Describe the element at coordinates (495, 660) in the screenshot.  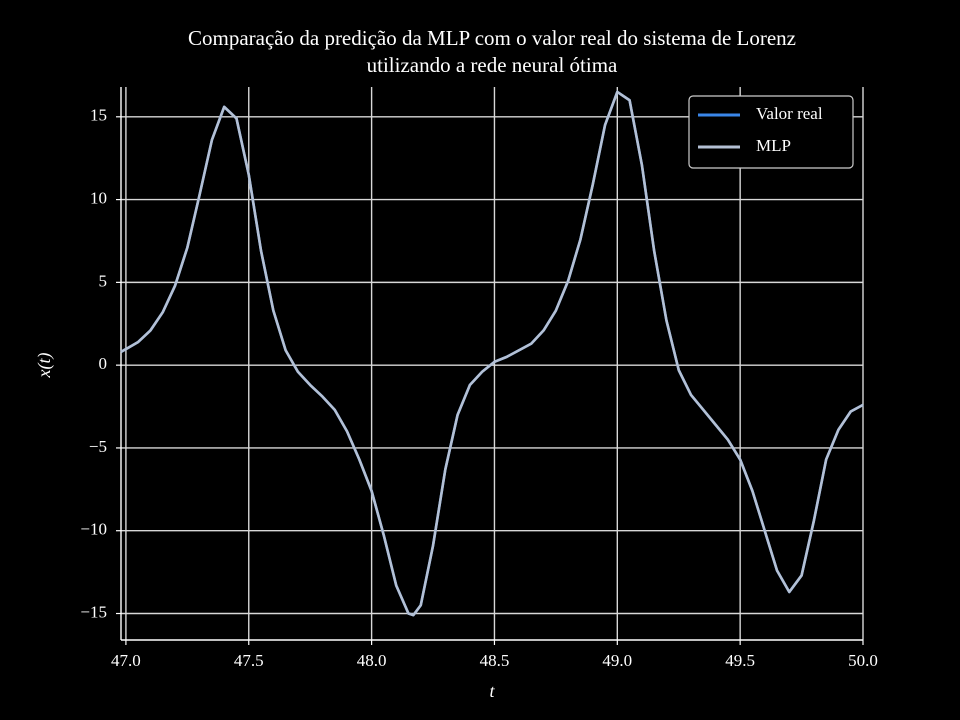
I see `x-tick-label: 48.5` at that location.